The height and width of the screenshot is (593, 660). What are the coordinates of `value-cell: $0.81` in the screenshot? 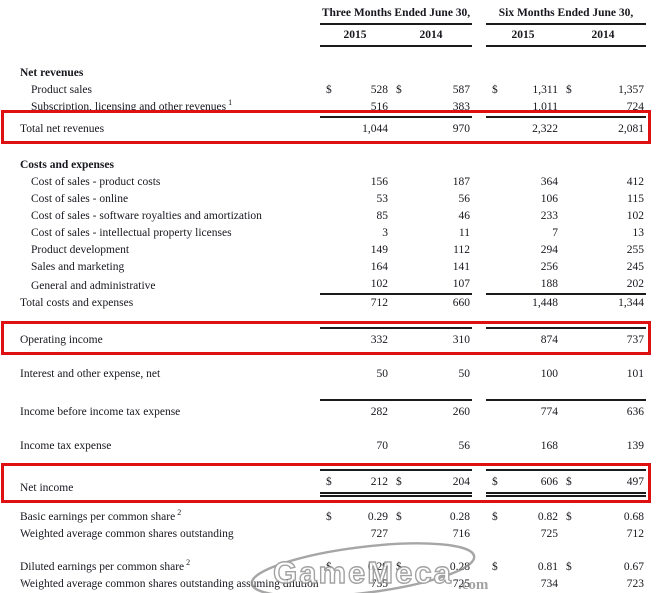 It's located at (523, 567).